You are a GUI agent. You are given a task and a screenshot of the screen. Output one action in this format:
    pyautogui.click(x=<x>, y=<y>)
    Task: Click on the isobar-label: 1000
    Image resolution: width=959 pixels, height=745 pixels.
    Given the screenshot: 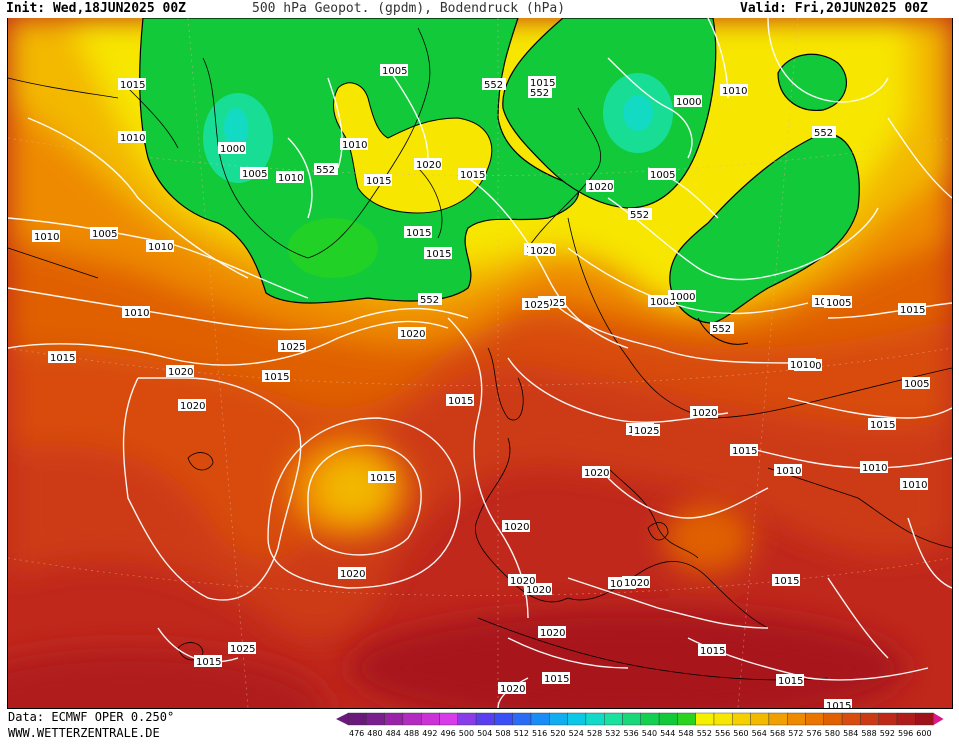 What is the action you would take?
    pyautogui.click(x=682, y=296)
    